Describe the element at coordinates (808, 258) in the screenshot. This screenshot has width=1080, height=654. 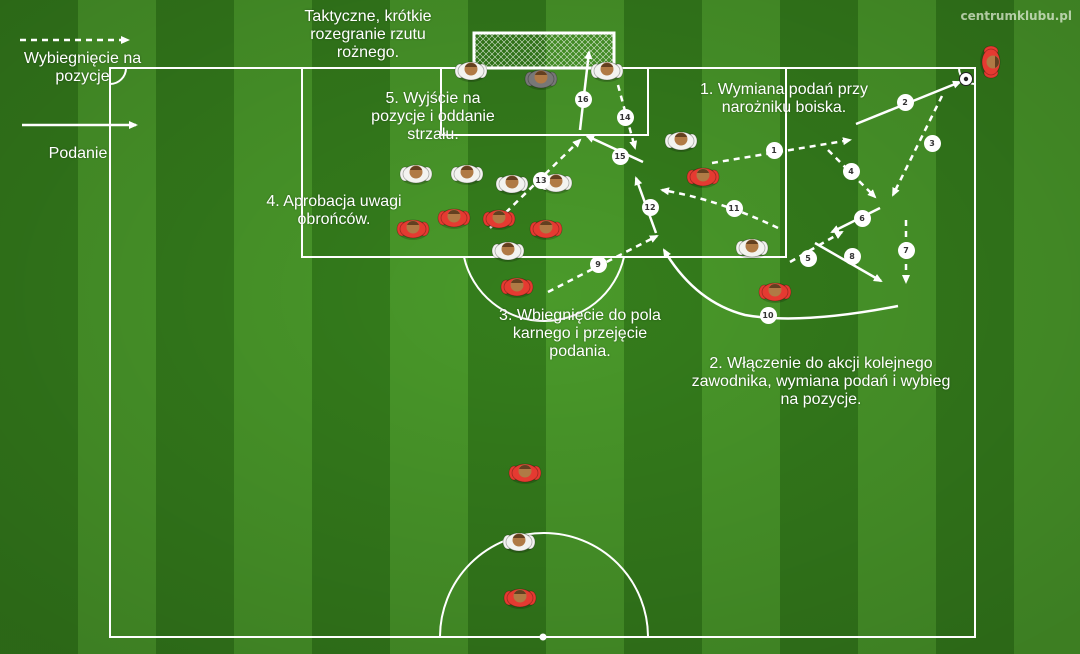
I see `move-number-badge: 5` at that location.